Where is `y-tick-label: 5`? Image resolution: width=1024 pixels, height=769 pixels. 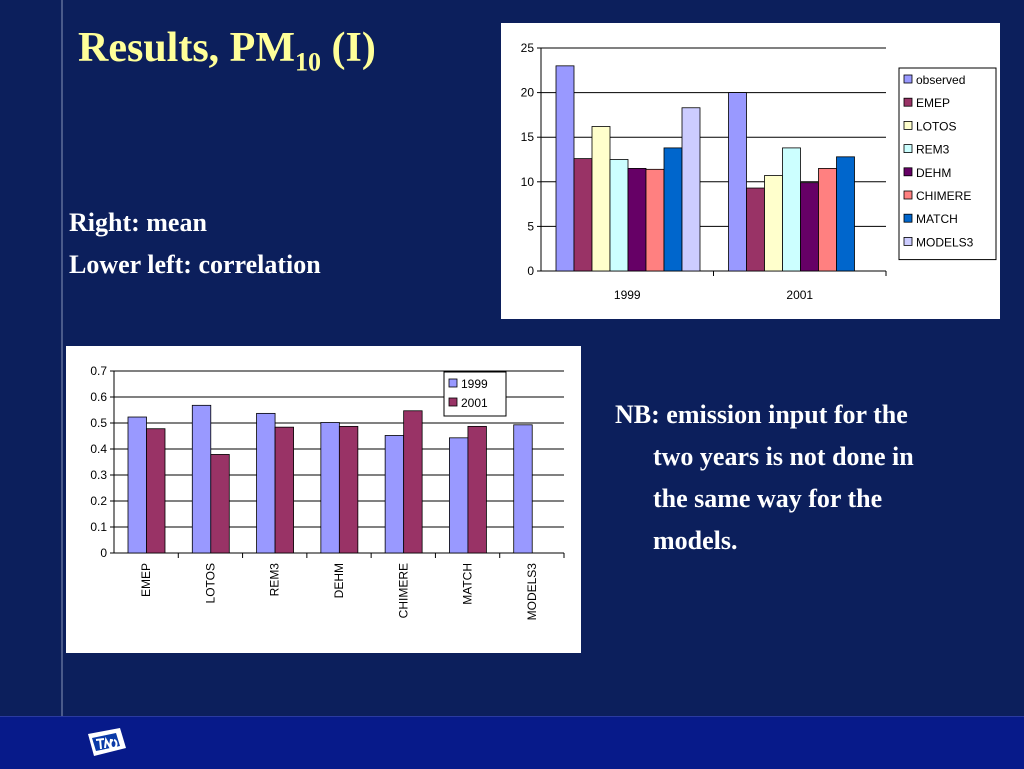 y-tick-label: 5 is located at coordinates (530, 226).